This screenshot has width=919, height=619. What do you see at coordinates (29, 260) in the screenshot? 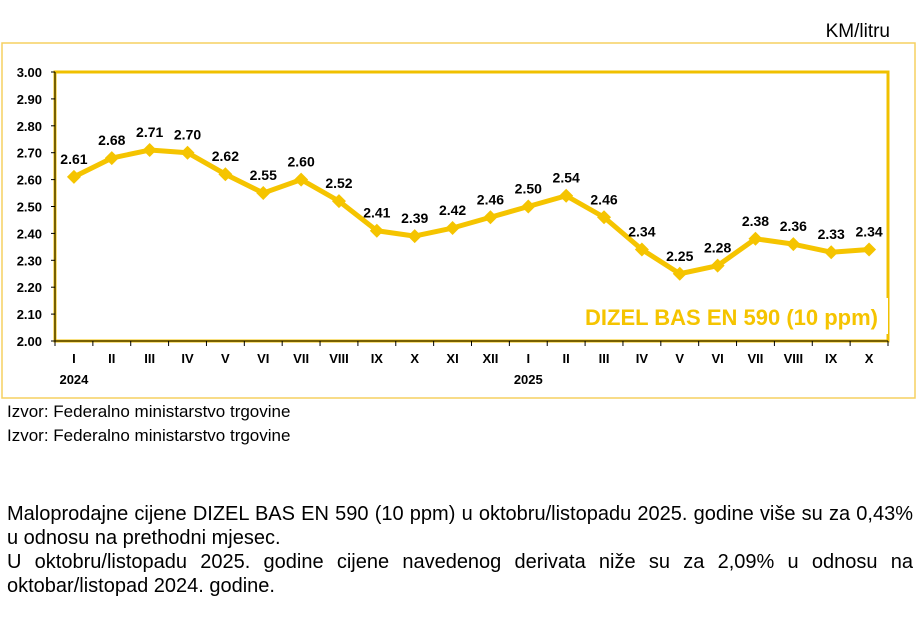
I see `y-tick-label: 2.30` at bounding box center [29, 260].